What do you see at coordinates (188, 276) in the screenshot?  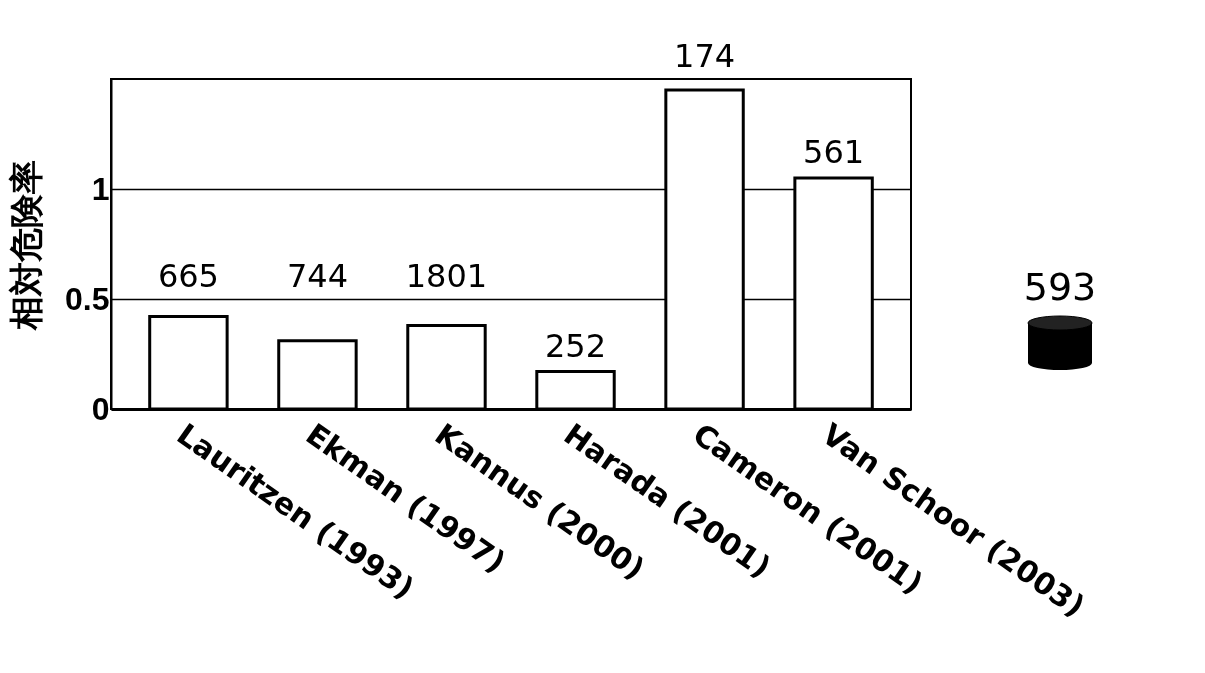 I see `annotation: 665` at bounding box center [188, 276].